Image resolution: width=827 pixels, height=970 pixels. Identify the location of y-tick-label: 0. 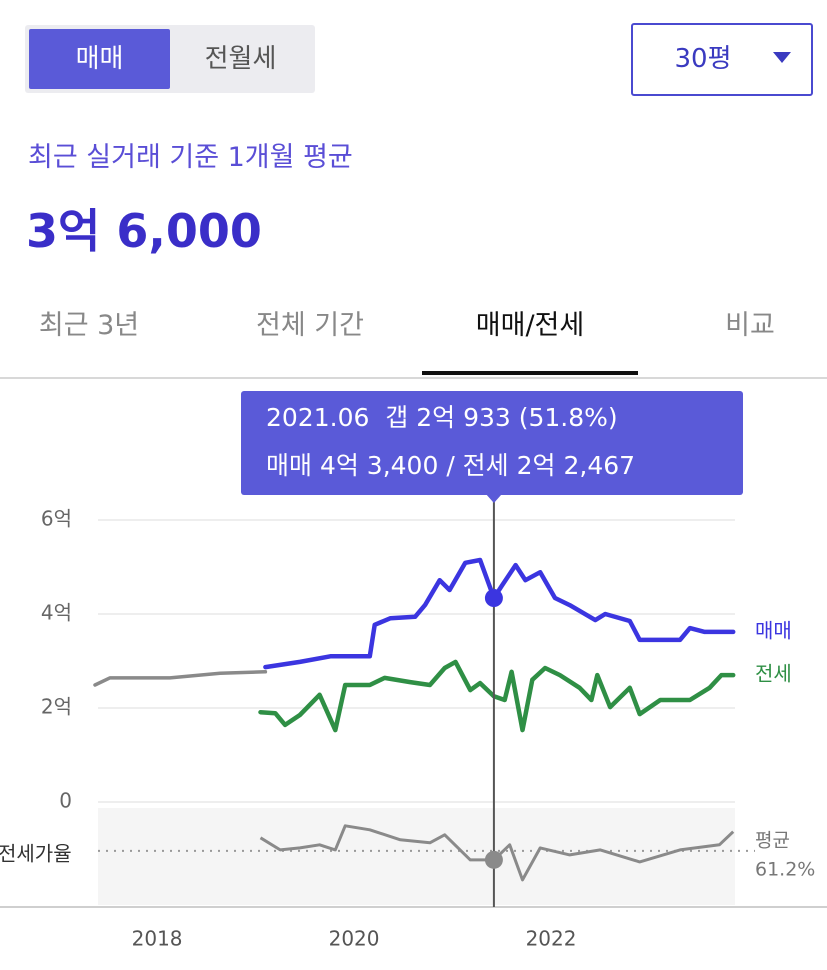
(65, 801).